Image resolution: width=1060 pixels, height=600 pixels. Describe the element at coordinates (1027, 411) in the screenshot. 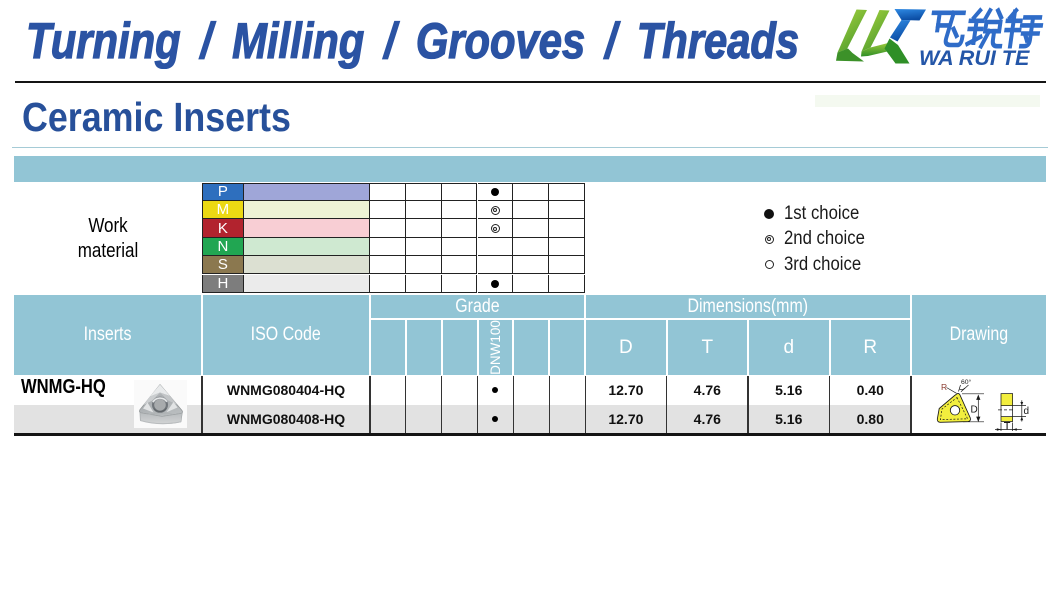

I see `svg-text: d` at that location.